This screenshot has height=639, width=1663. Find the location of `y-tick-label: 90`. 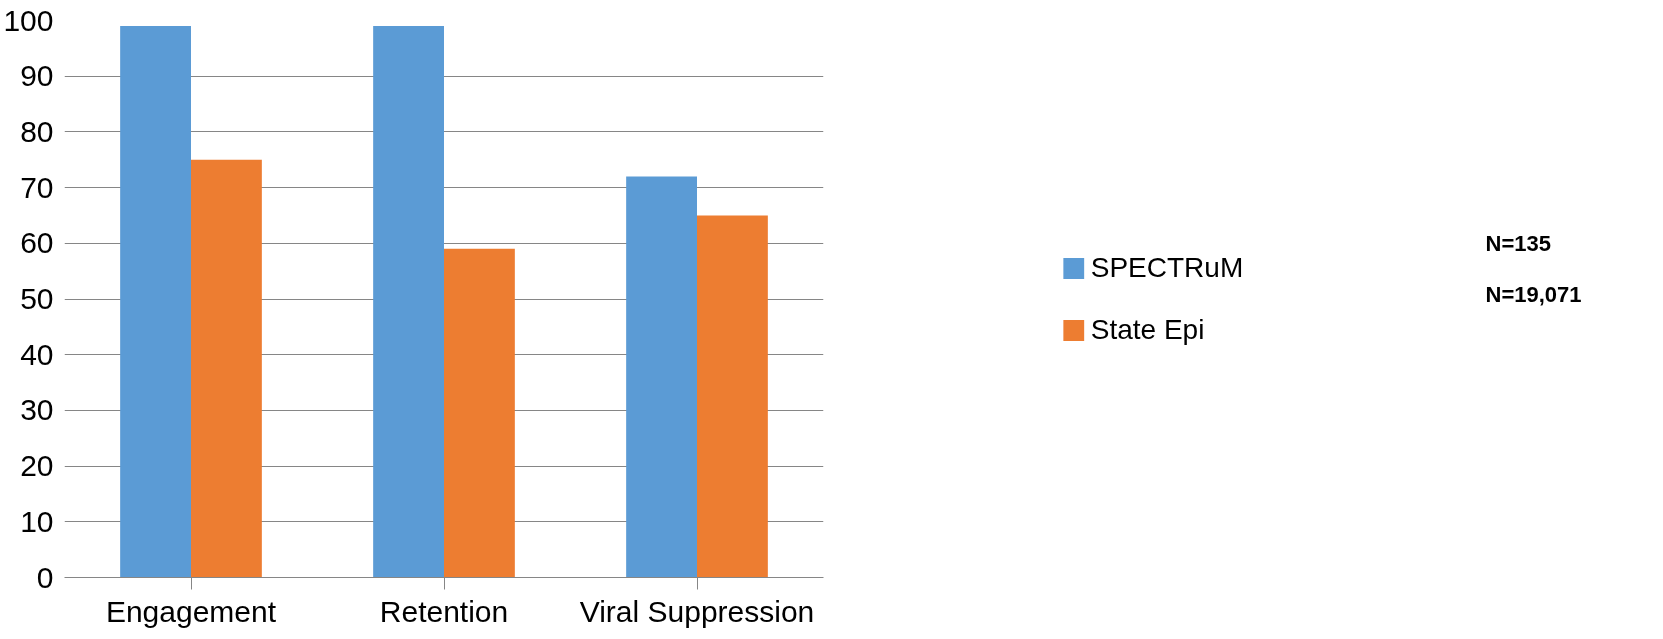

y-tick-label: 90 is located at coordinates (37, 76).